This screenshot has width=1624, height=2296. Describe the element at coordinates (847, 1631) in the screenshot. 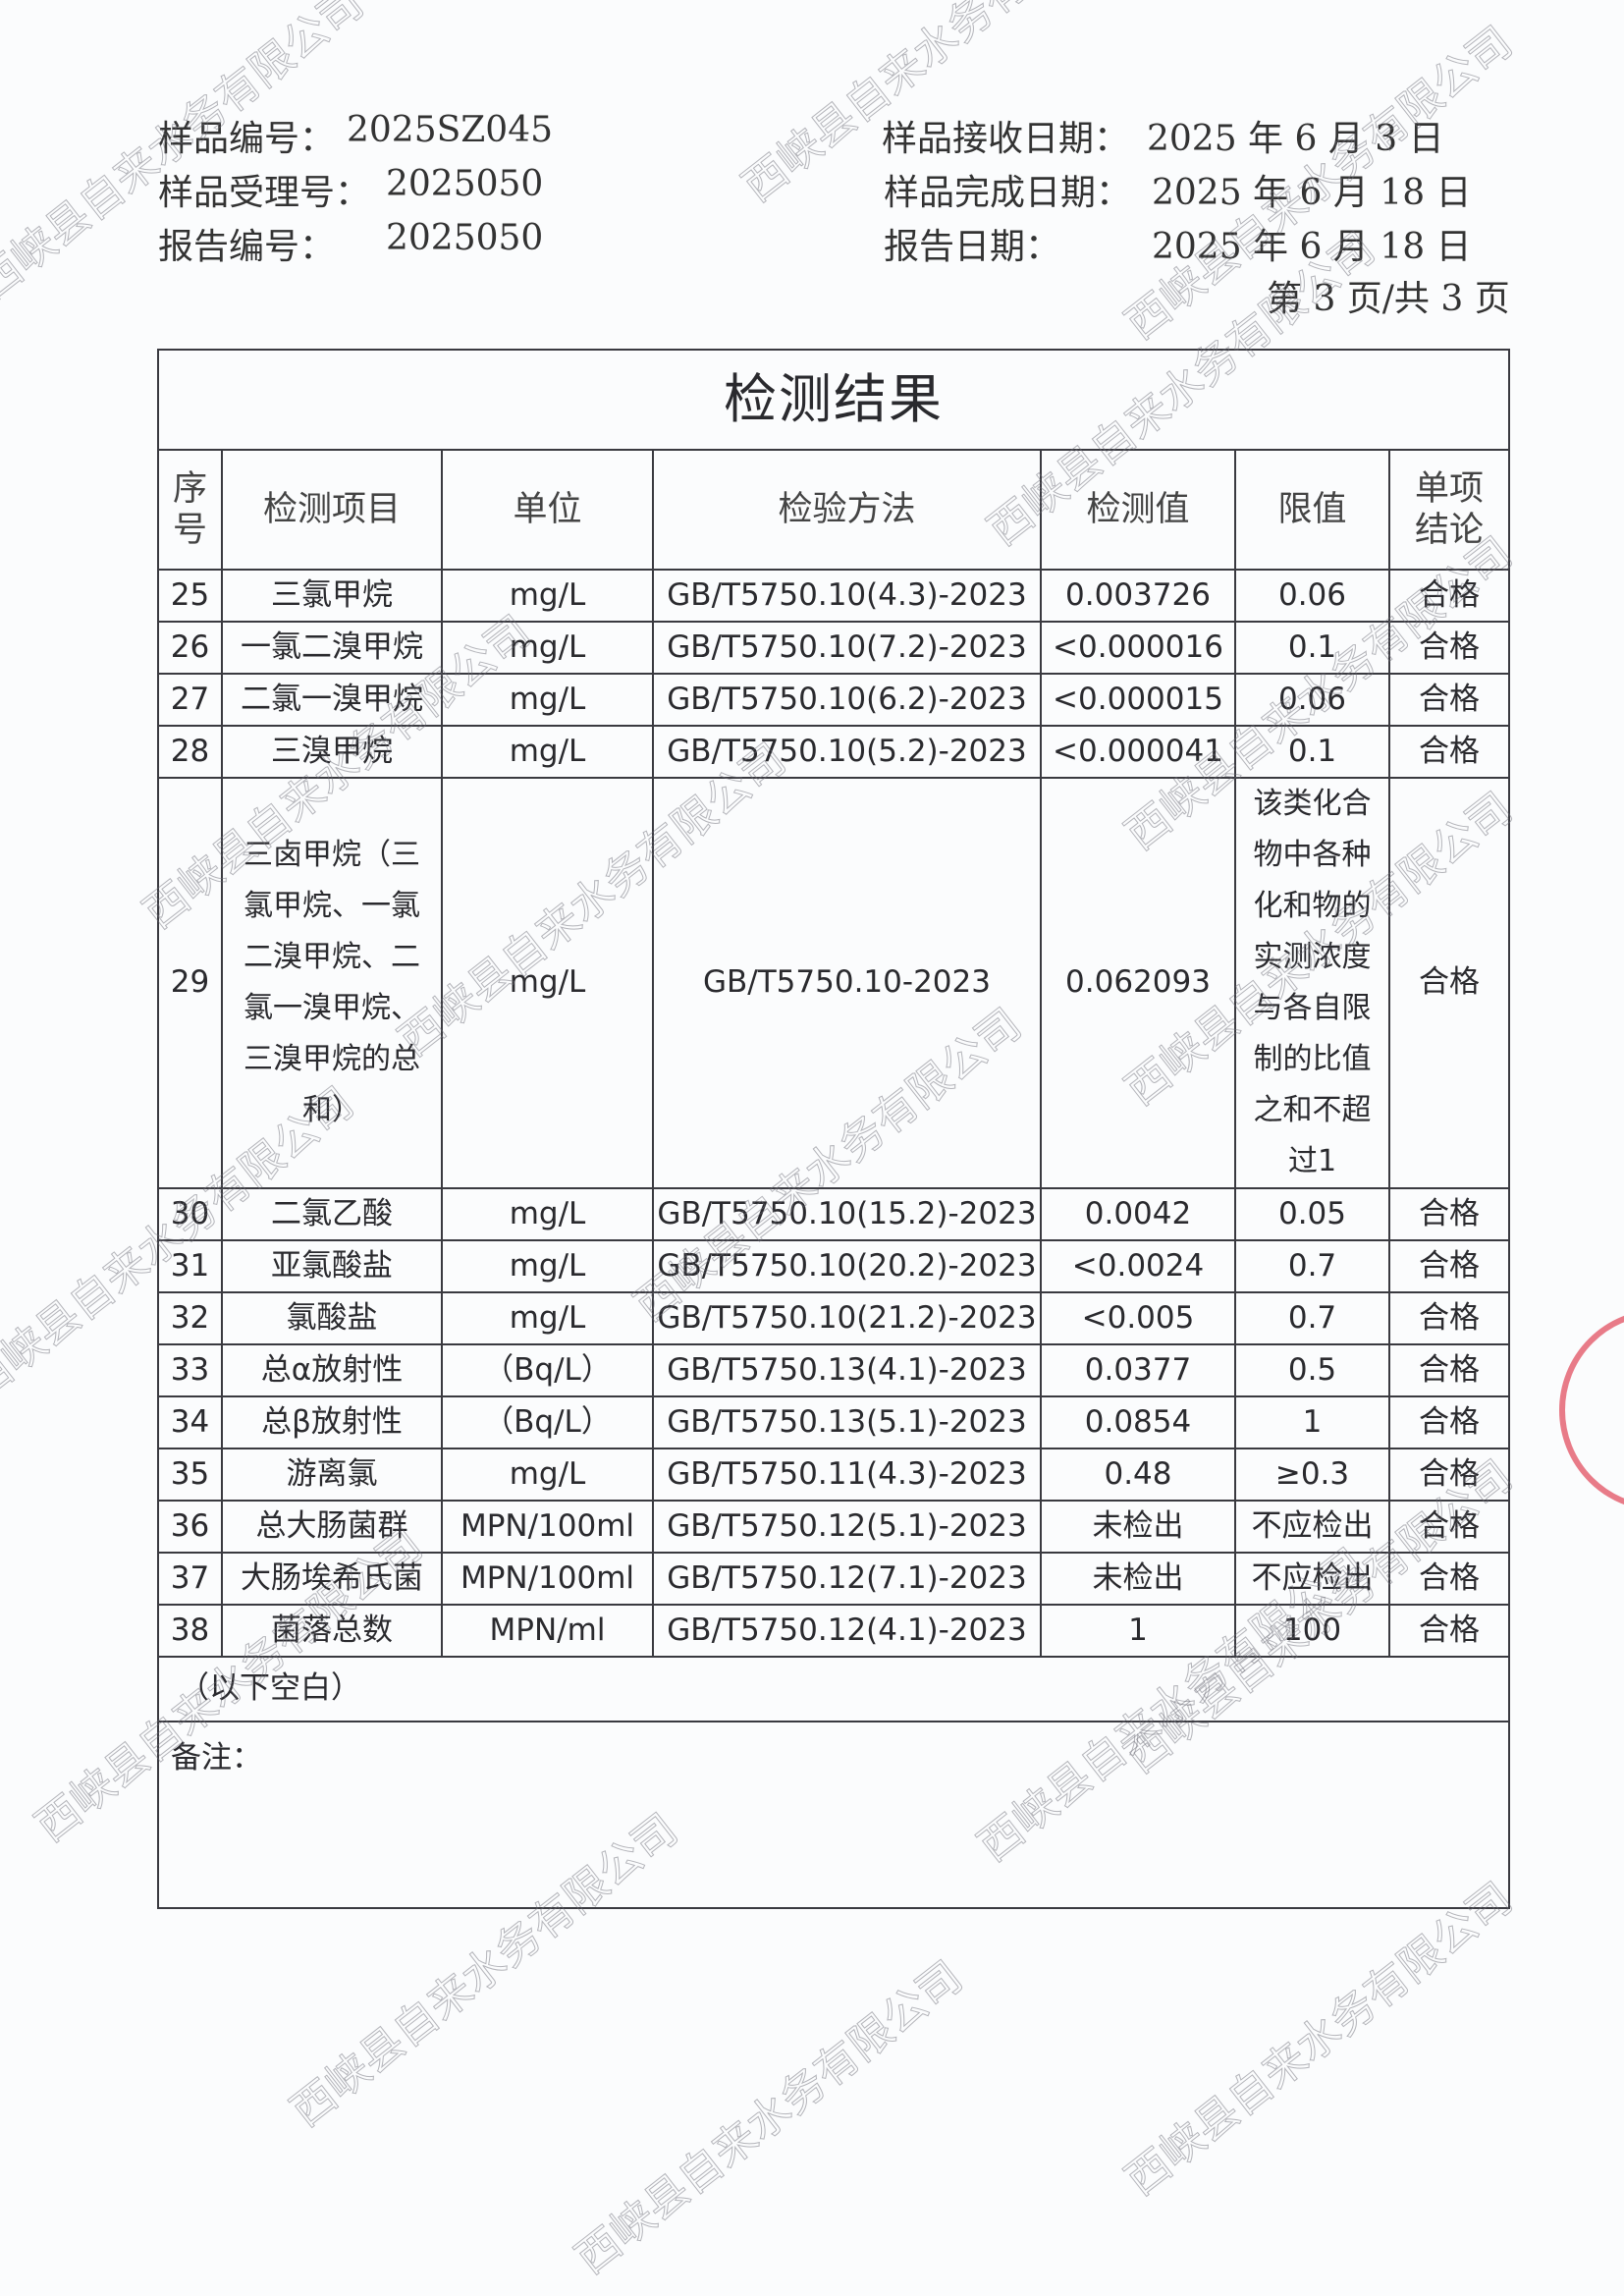

I see `cell-method: GB/T5750.12(4.1)-2023` at that location.